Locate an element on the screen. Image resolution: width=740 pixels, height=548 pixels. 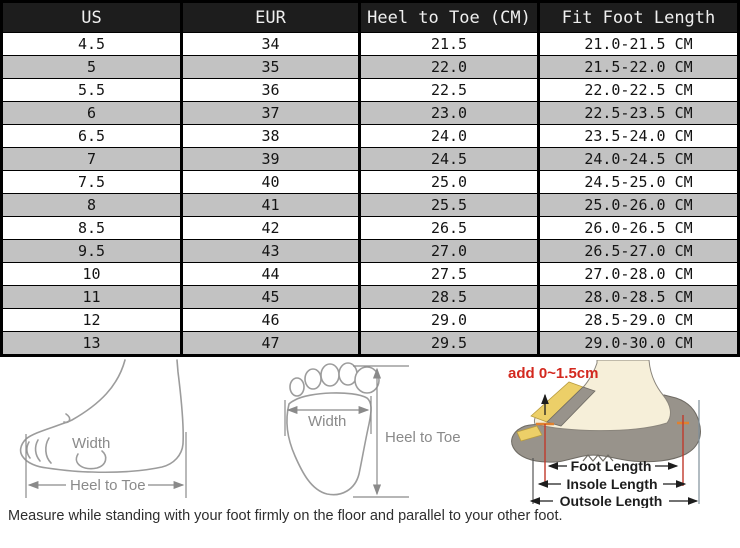
cell-eur: 47 is located at coordinates (270, 343).